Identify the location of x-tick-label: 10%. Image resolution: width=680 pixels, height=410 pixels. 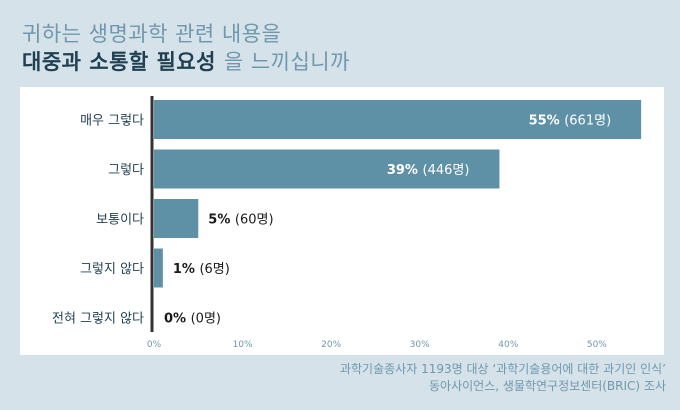
(243, 345).